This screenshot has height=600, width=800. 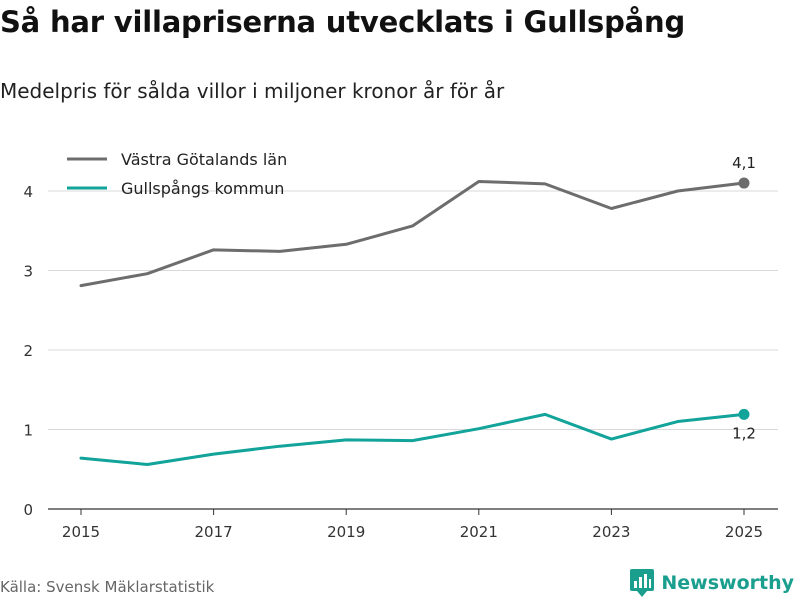 What do you see at coordinates (214, 532) in the screenshot?
I see `x-tick-label: 2017` at bounding box center [214, 532].